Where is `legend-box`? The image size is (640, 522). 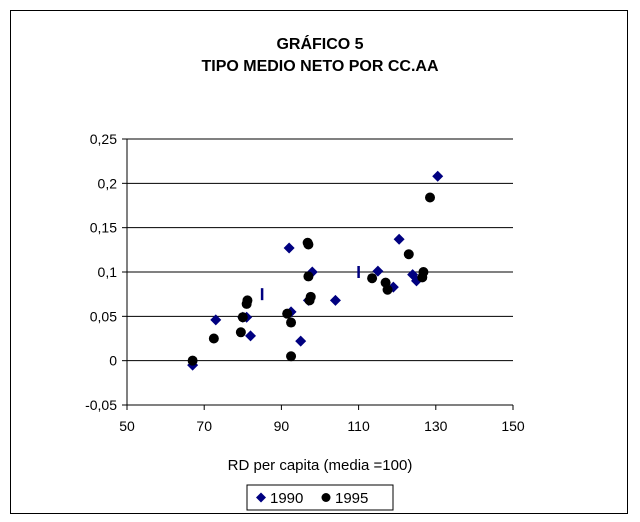 legend-box is located at coordinates (320, 497).